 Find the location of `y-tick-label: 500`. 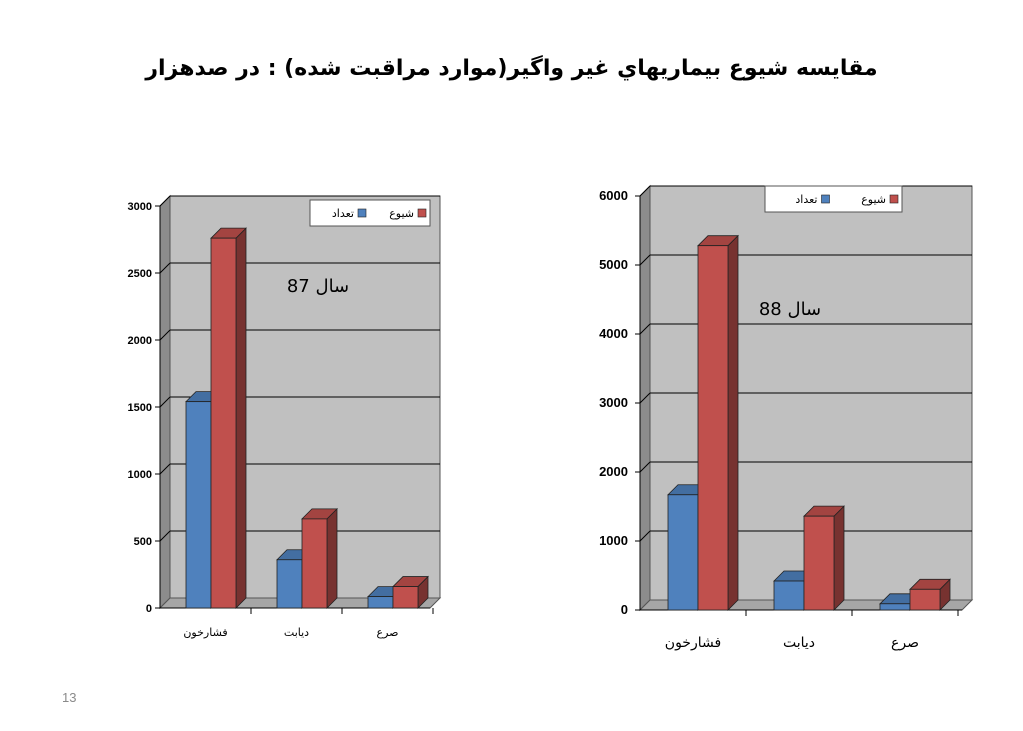

y-tick-label: 500 is located at coordinates (143, 542).